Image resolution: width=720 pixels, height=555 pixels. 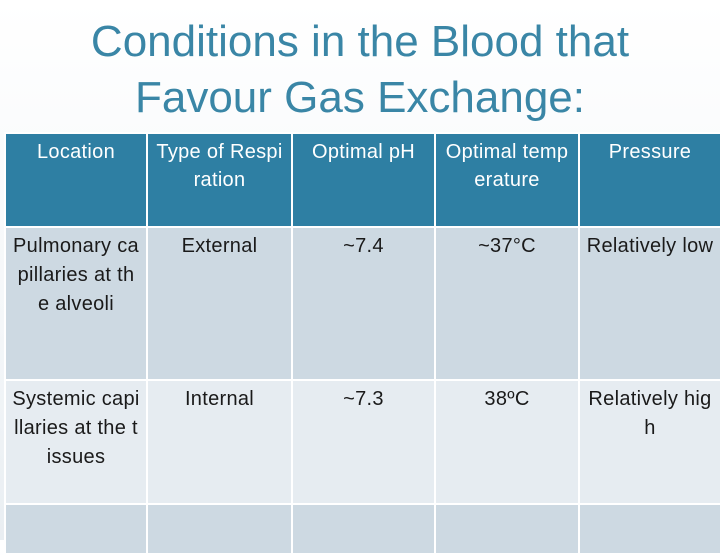 I want to click on header-optimal-temperature: Optimal temperature, so click(x=507, y=180).